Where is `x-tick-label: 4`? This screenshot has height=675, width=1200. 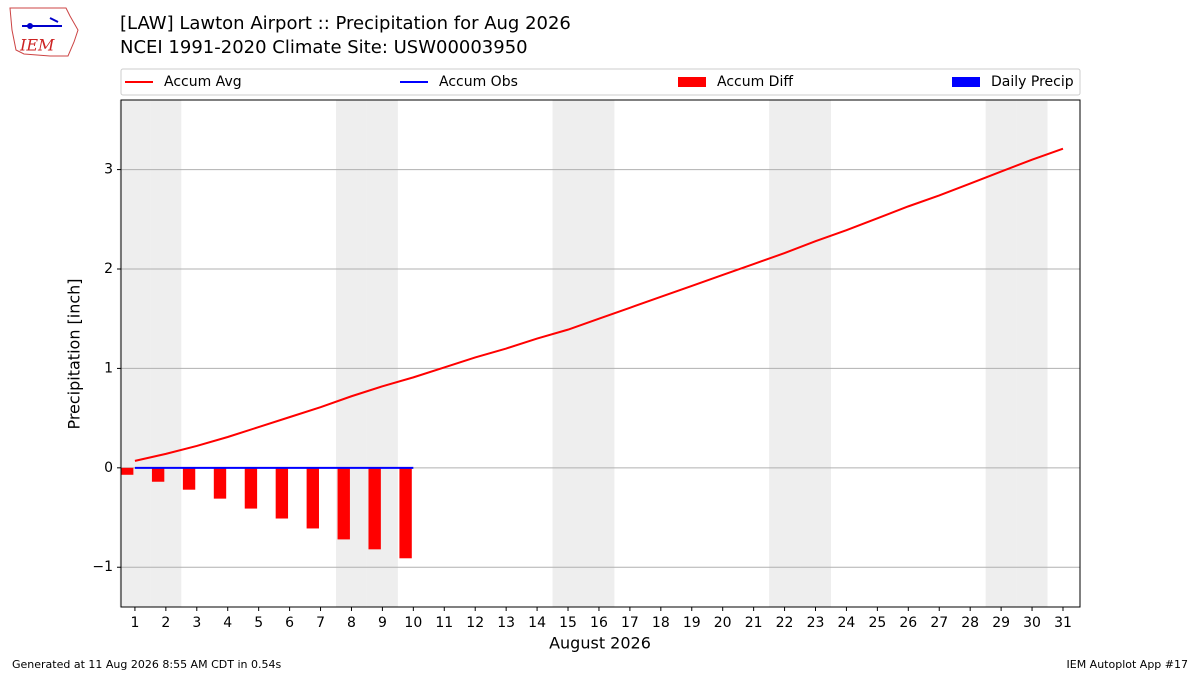 x-tick-label: 4 is located at coordinates (227, 623).